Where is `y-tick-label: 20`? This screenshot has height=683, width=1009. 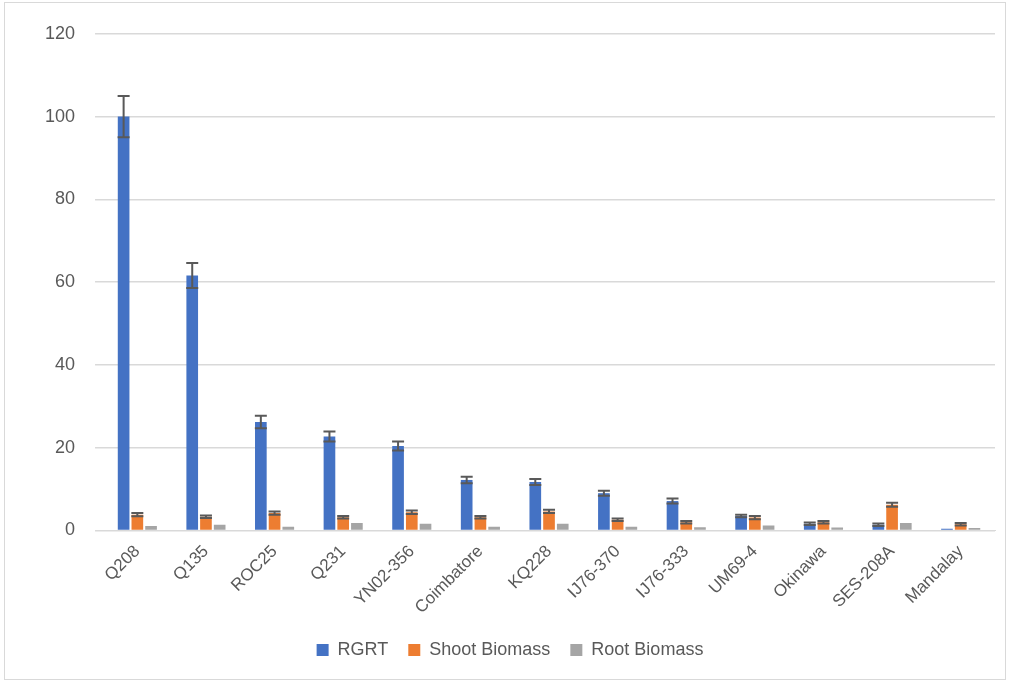
y-tick-label: 20 is located at coordinates (65, 446).